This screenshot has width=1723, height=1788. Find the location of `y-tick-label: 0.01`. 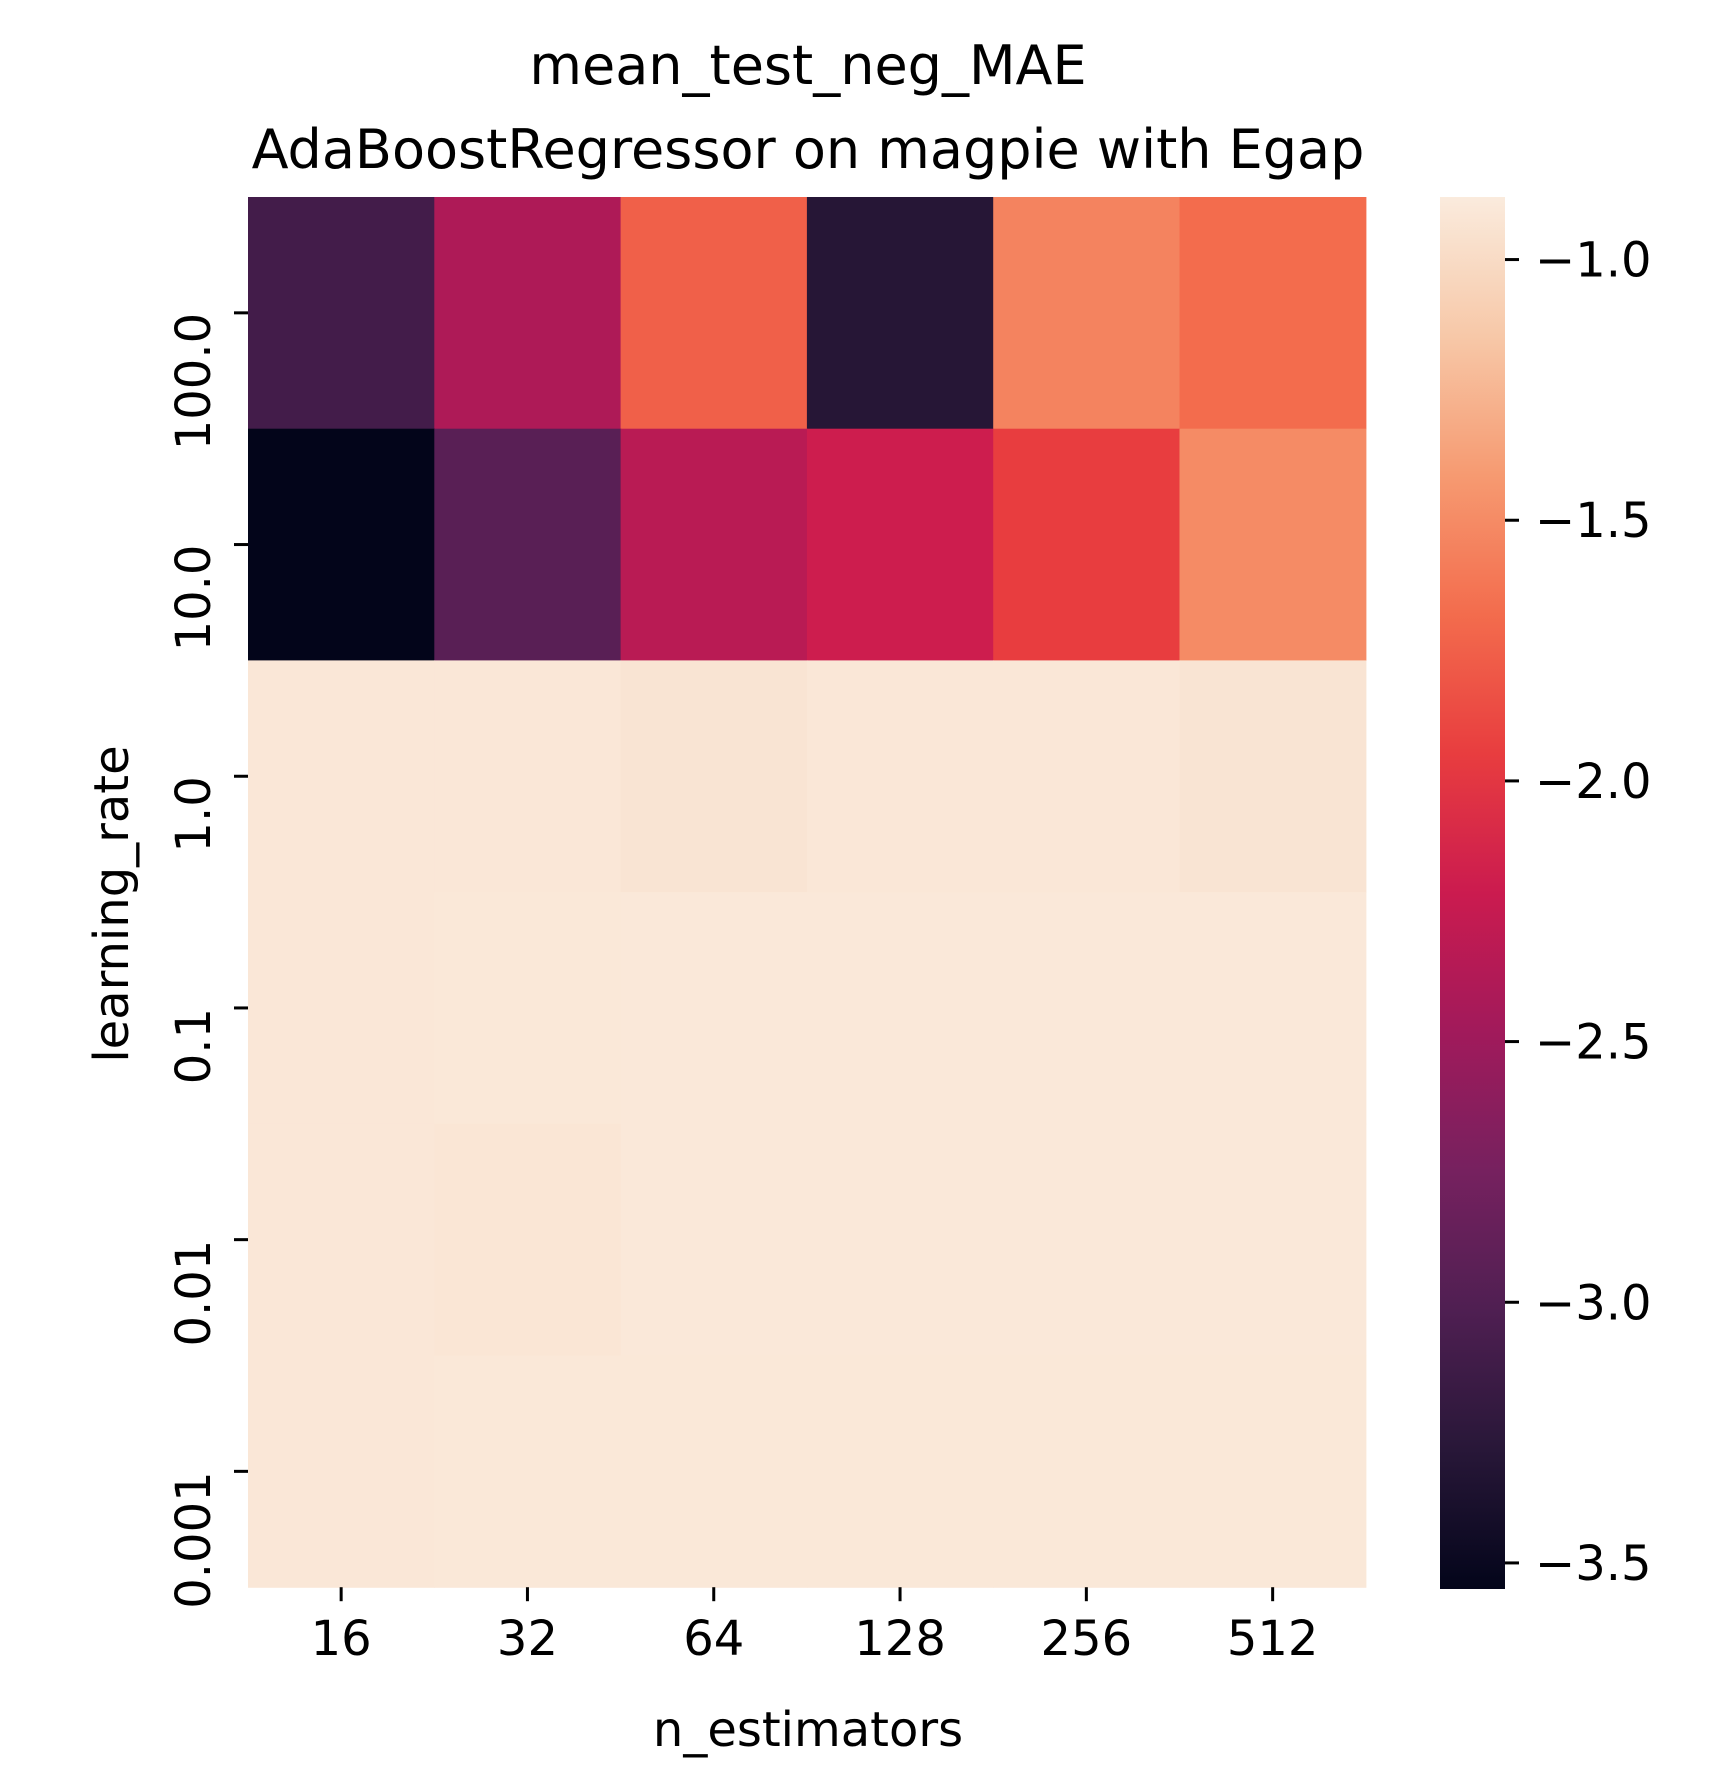

y-tick-label: 0.01 is located at coordinates (194, 1293).